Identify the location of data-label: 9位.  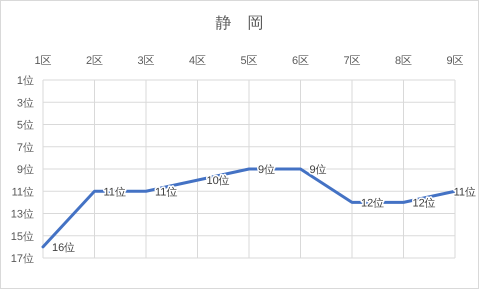
(318, 170).